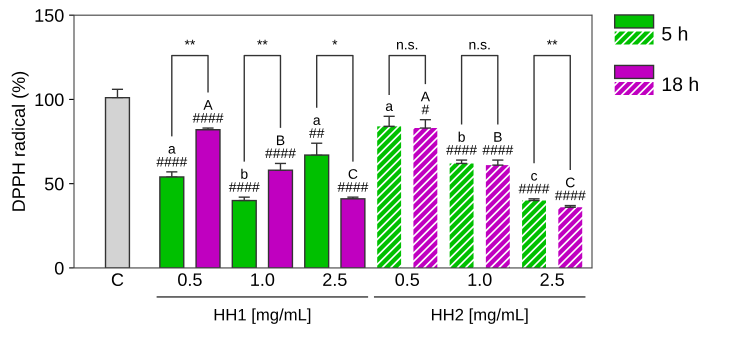 The width and height of the screenshot is (740, 337). What do you see at coordinates (680, 84) in the screenshot?
I see `legend-label: 18 h` at bounding box center [680, 84].